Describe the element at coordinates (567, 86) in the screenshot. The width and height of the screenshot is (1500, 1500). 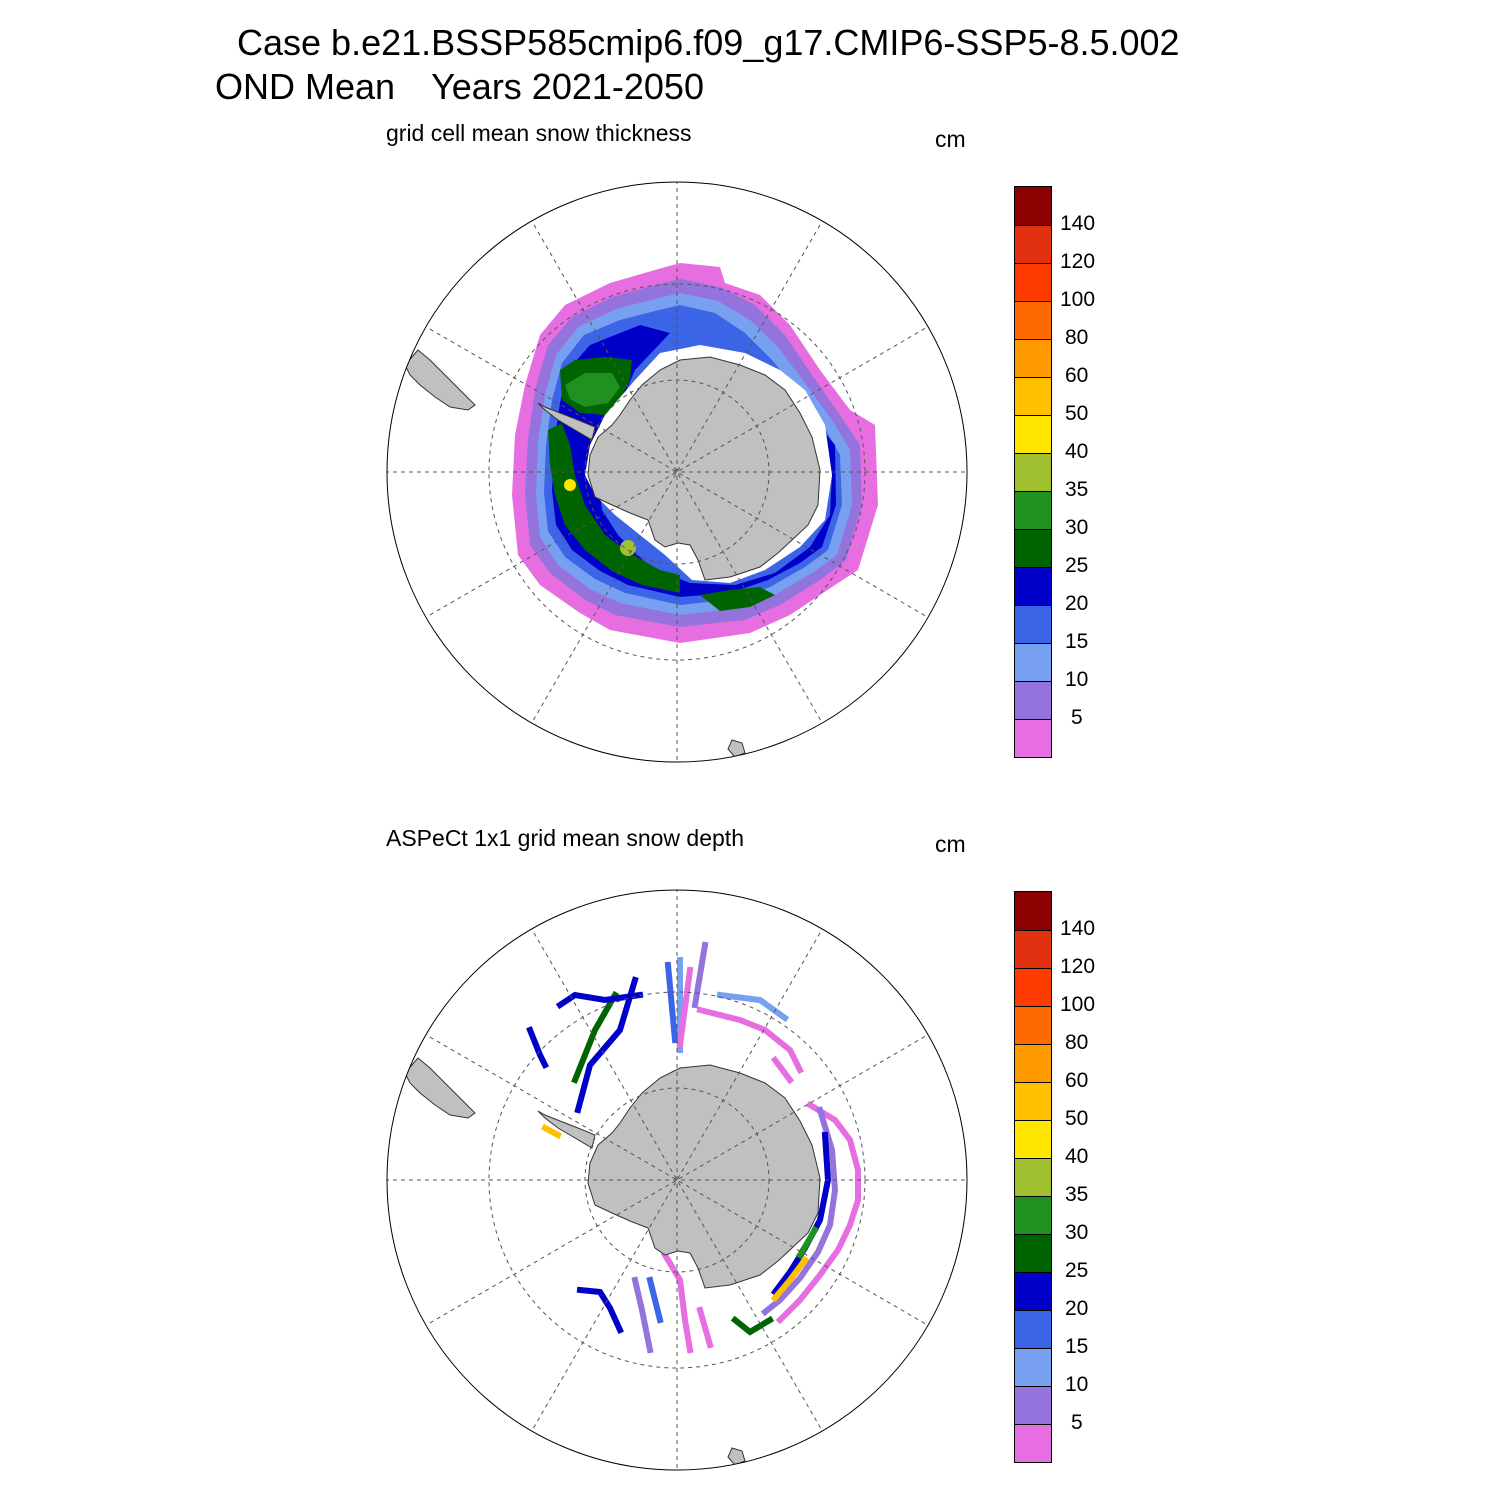
I see `years-label: Years 2021-2050` at that location.